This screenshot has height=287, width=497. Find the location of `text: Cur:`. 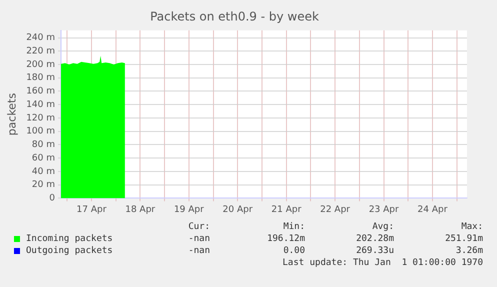

text: Cur: is located at coordinates (199, 227).